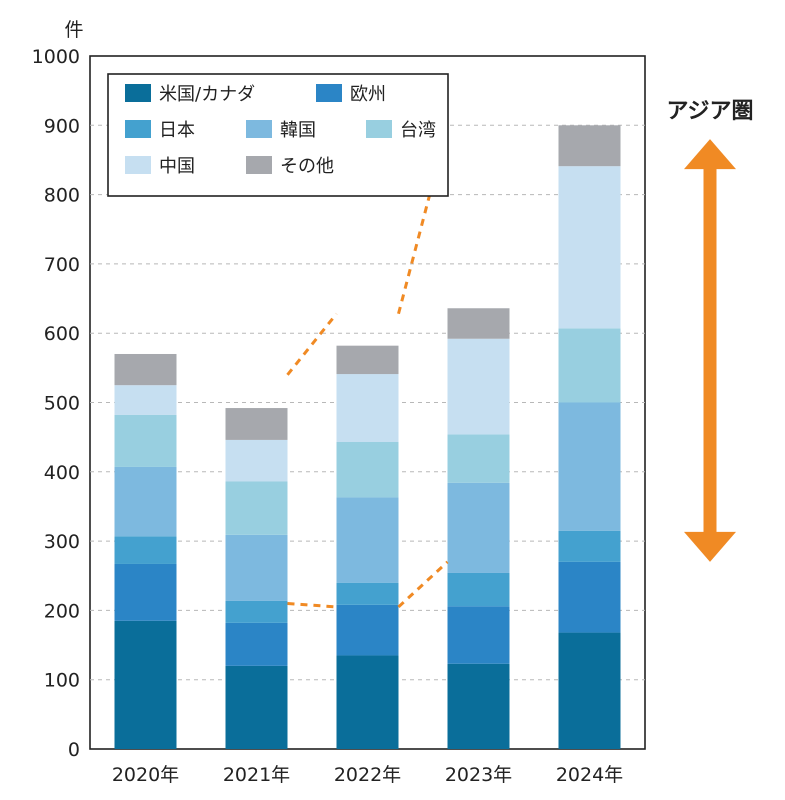 The width and height of the screenshot is (785, 800). I want to click on y-tick-label: 900, so click(62, 126).